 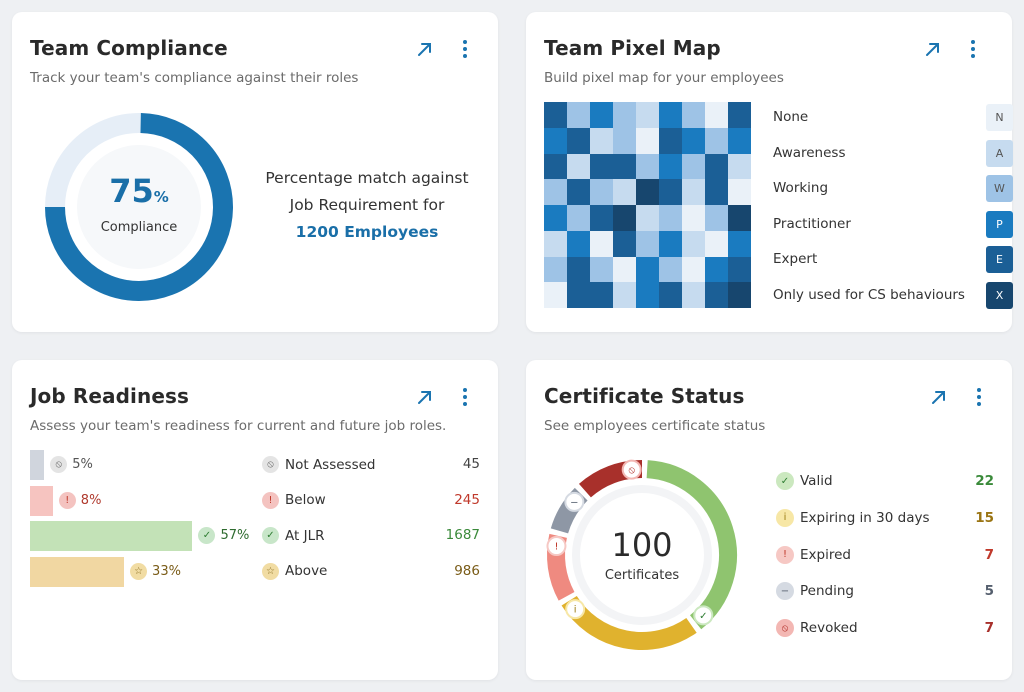 I want to click on certificate-total: 100, so click(x=642, y=545).